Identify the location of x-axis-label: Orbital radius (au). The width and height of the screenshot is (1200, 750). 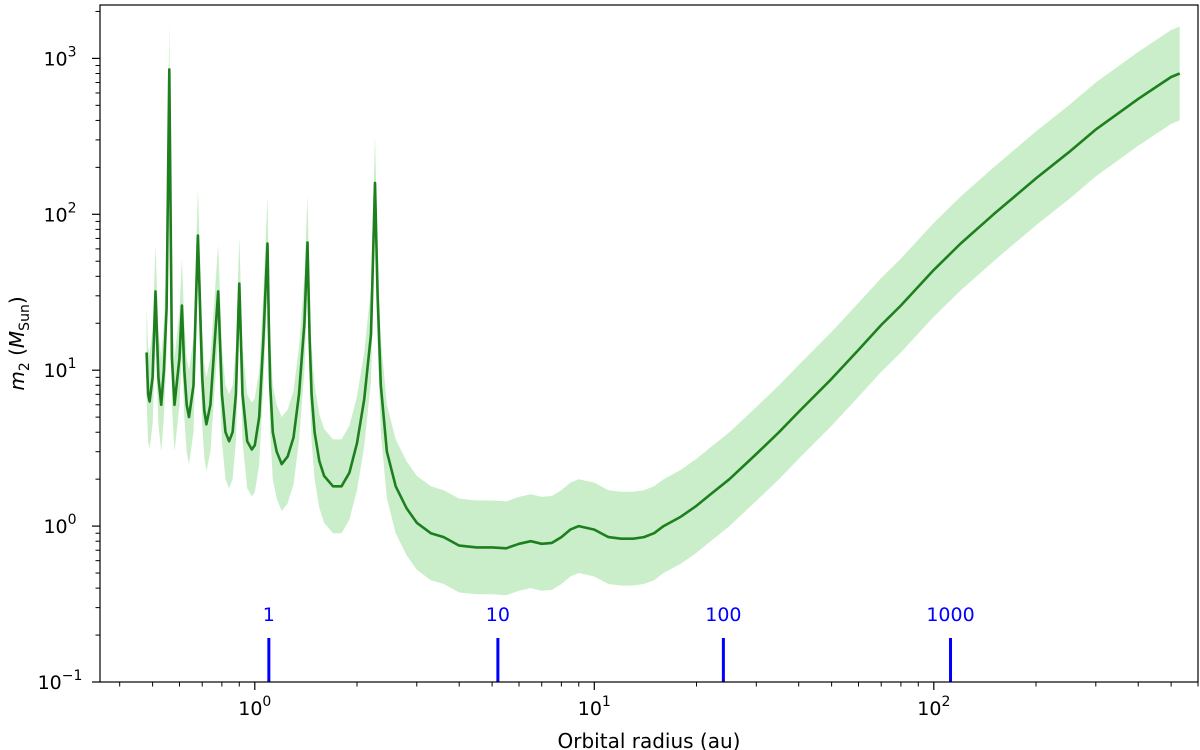
(649, 739).